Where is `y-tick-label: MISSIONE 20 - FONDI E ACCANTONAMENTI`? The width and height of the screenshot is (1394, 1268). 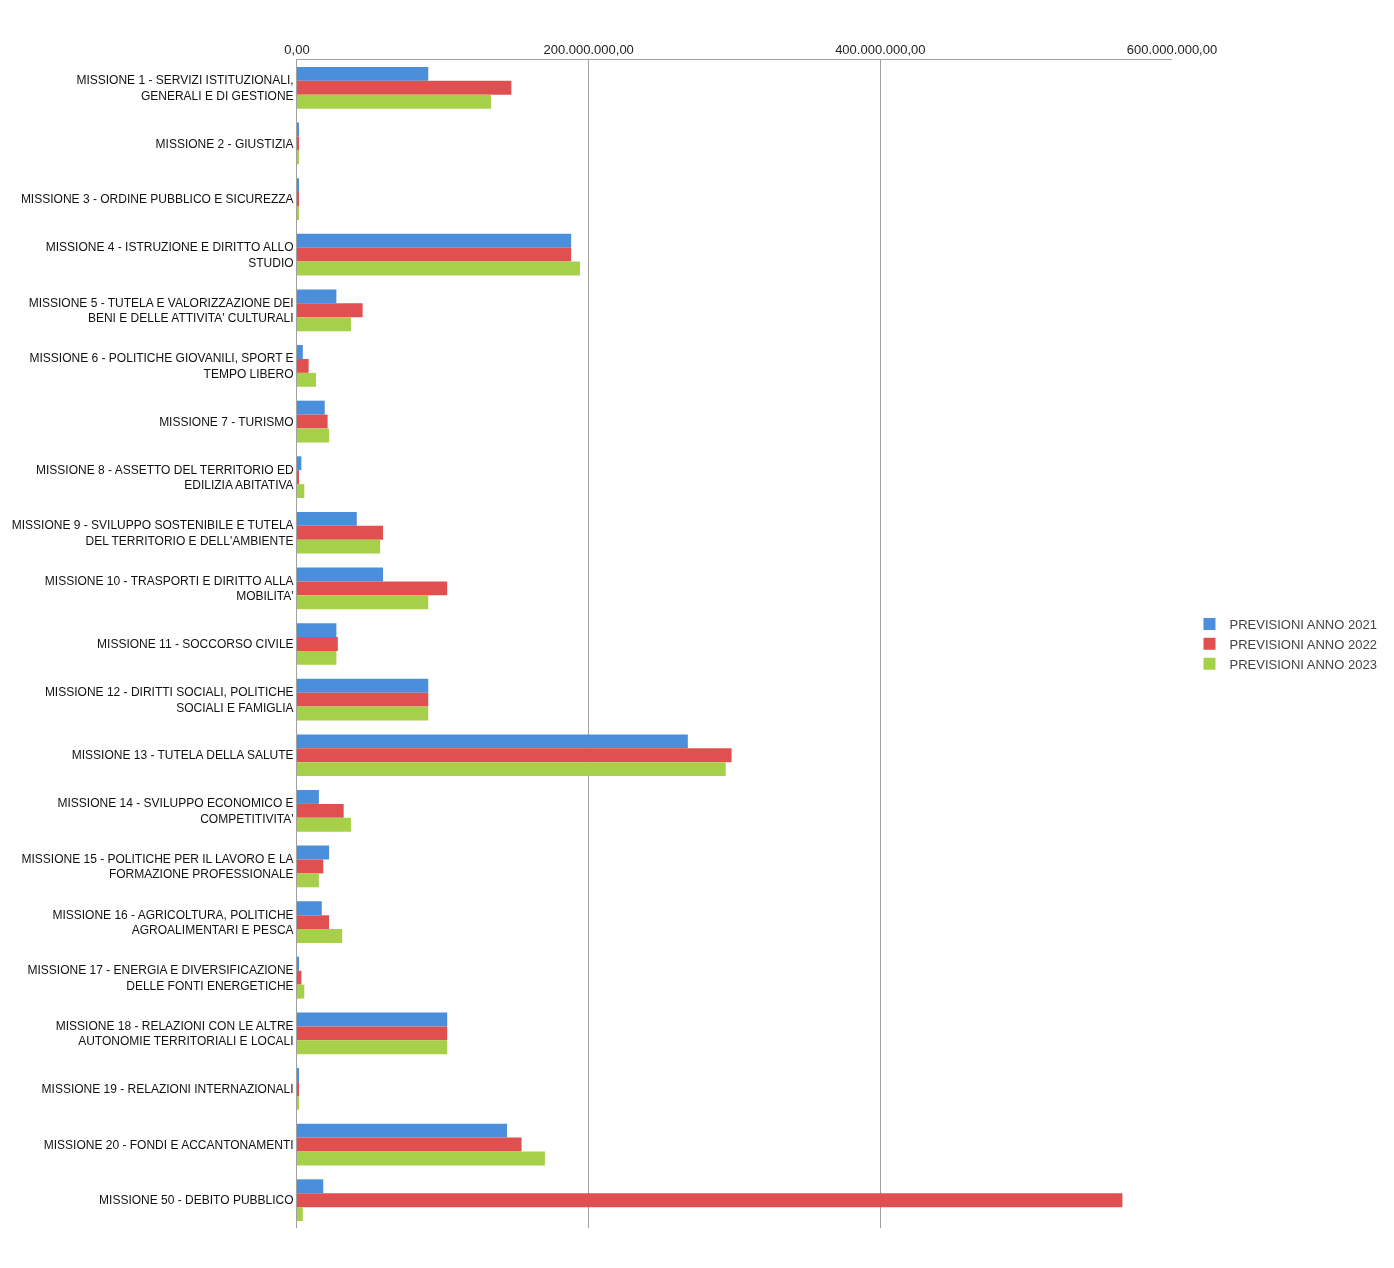 y-tick-label: MISSIONE 20 - FONDI E ACCANTONAMENTI is located at coordinates (168, 1144).